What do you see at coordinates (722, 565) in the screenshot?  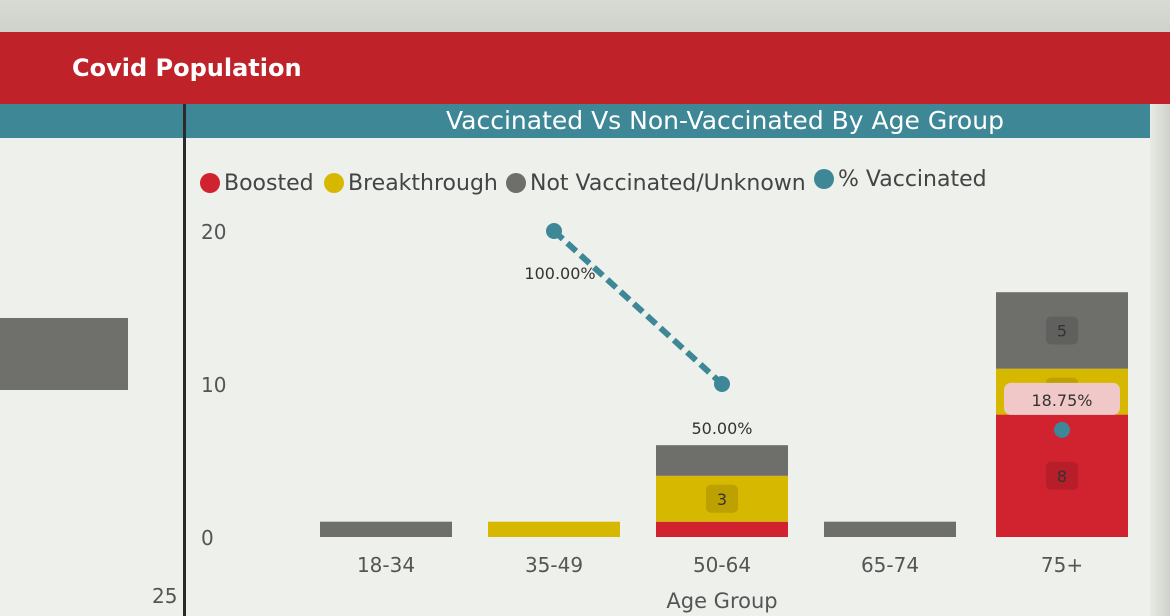 I see `x-category-label: 50-64` at bounding box center [722, 565].